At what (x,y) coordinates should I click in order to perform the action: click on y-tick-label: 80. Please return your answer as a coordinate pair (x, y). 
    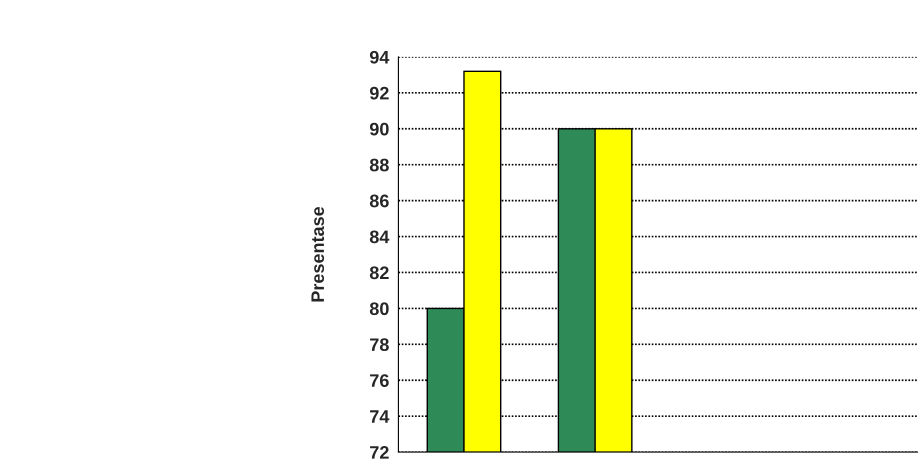
    Looking at the image, I should click on (379, 309).